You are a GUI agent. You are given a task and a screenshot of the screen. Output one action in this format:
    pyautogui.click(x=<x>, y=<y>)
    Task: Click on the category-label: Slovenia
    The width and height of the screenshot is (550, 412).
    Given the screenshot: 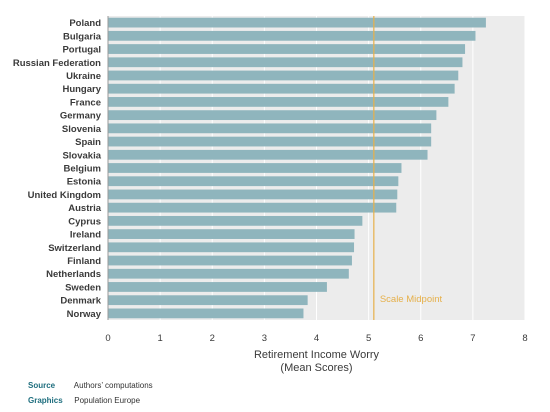 What is the action you would take?
    pyautogui.click(x=82, y=129)
    